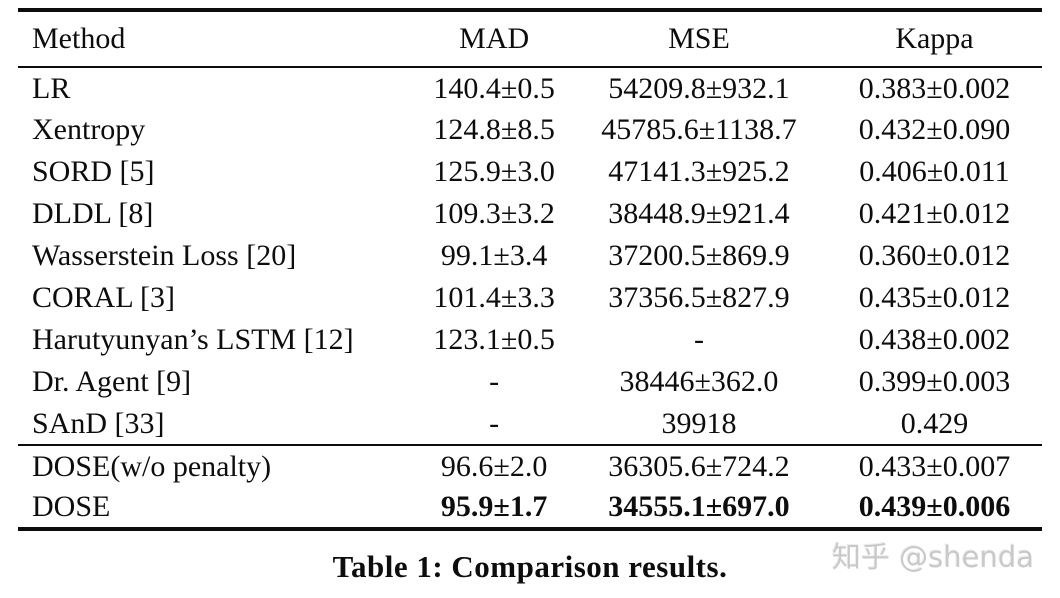 Image resolution: width=1060 pixels, height=598 pixels. I want to click on value-cell: 37356.5±827.9, so click(699, 297).